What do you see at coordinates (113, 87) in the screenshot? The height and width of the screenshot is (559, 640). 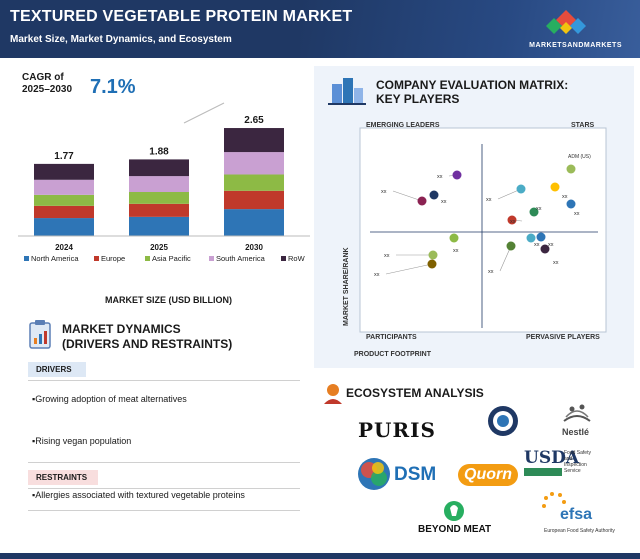 I see `cagr-value: 7.1%` at bounding box center [113, 87].